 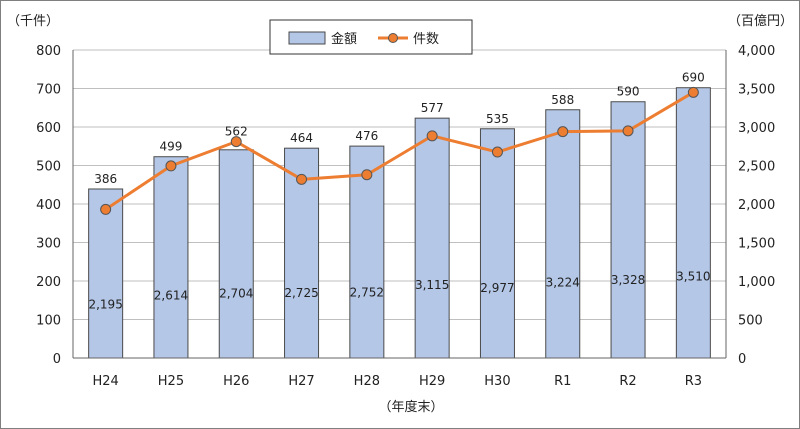 I want to click on line-data-label: 588, so click(x=562, y=100).